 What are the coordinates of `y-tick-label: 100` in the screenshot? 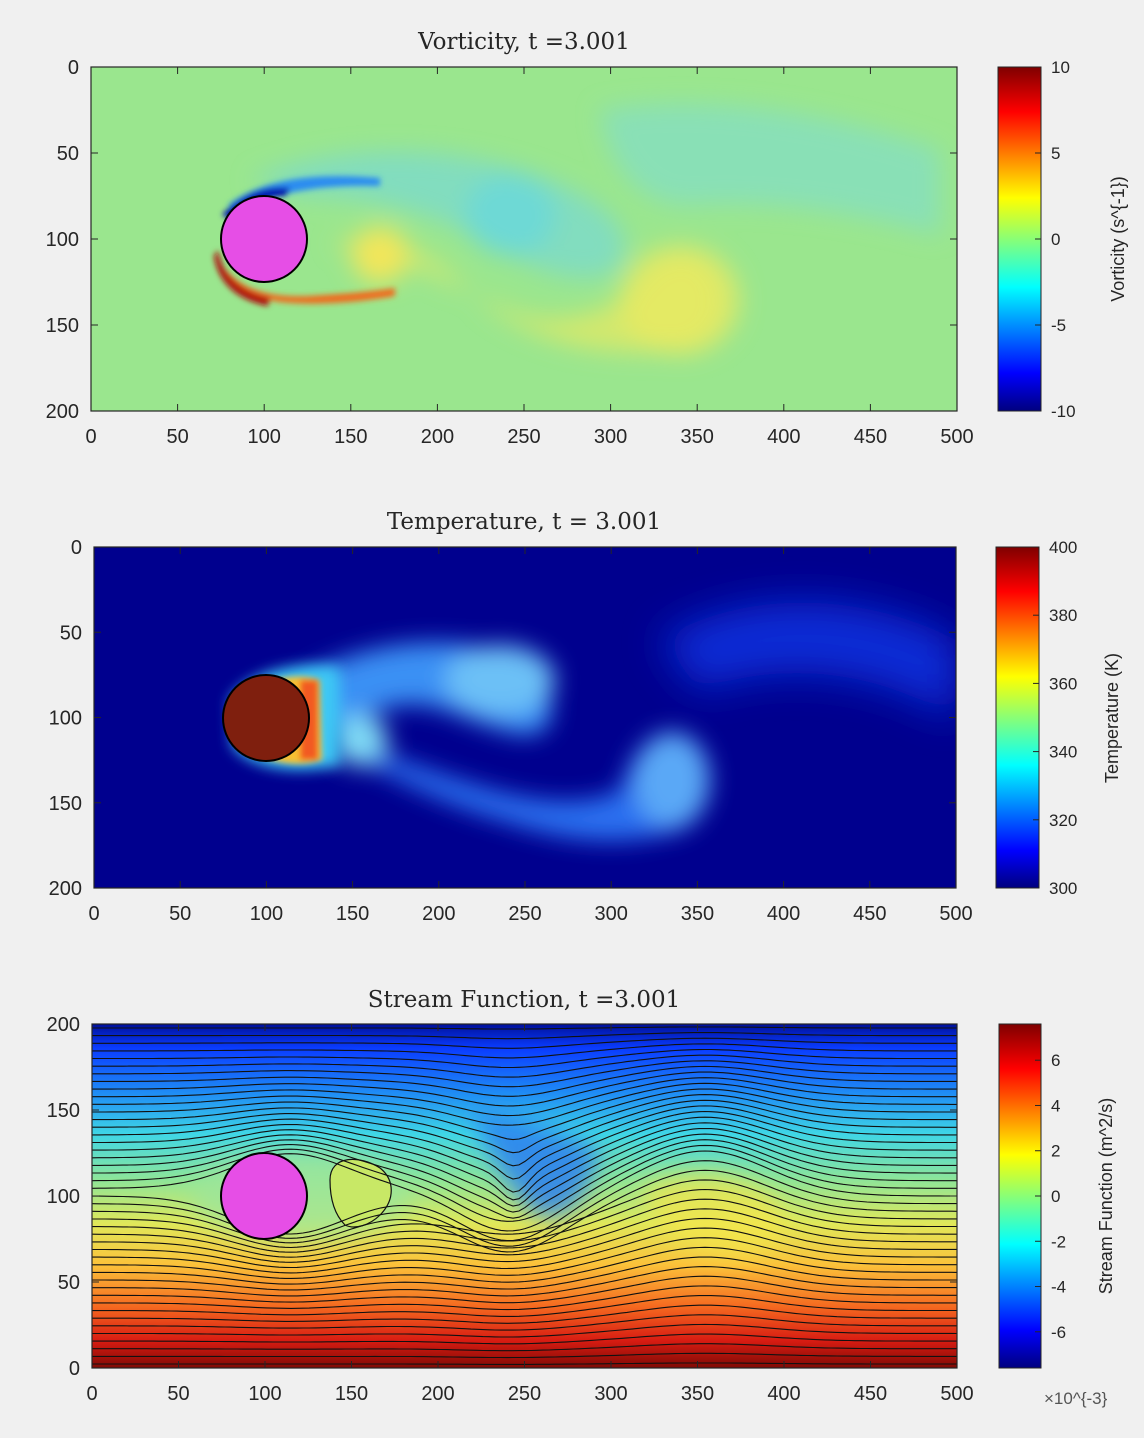 It's located at (65, 719).